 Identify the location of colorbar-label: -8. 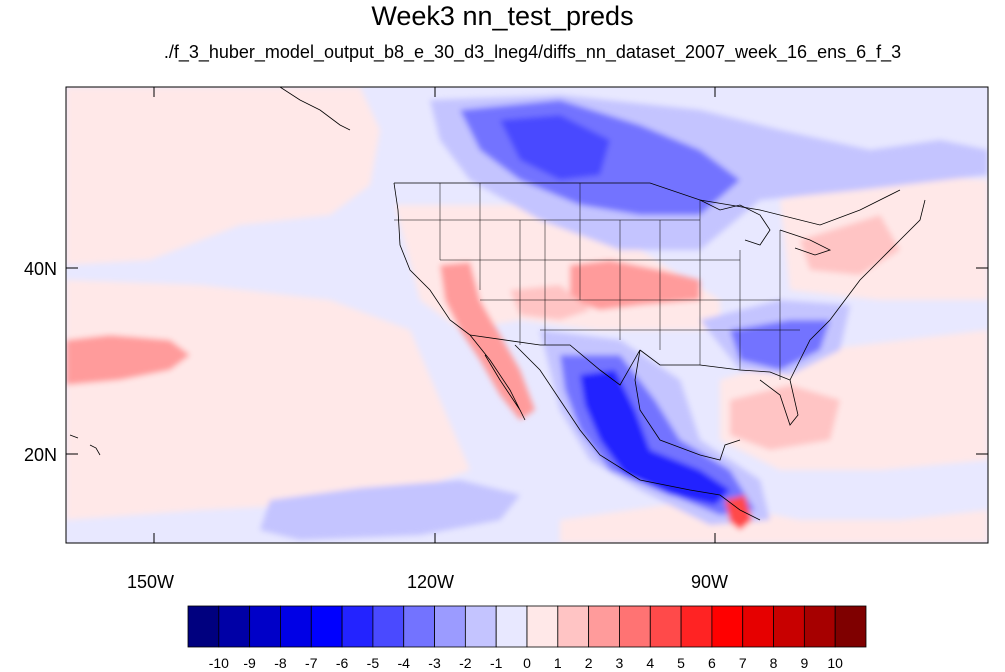
(280, 663).